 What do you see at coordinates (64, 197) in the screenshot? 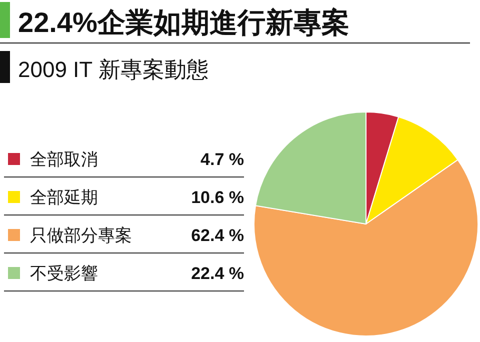
I see `legend-label: 全部延期` at bounding box center [64, 197].